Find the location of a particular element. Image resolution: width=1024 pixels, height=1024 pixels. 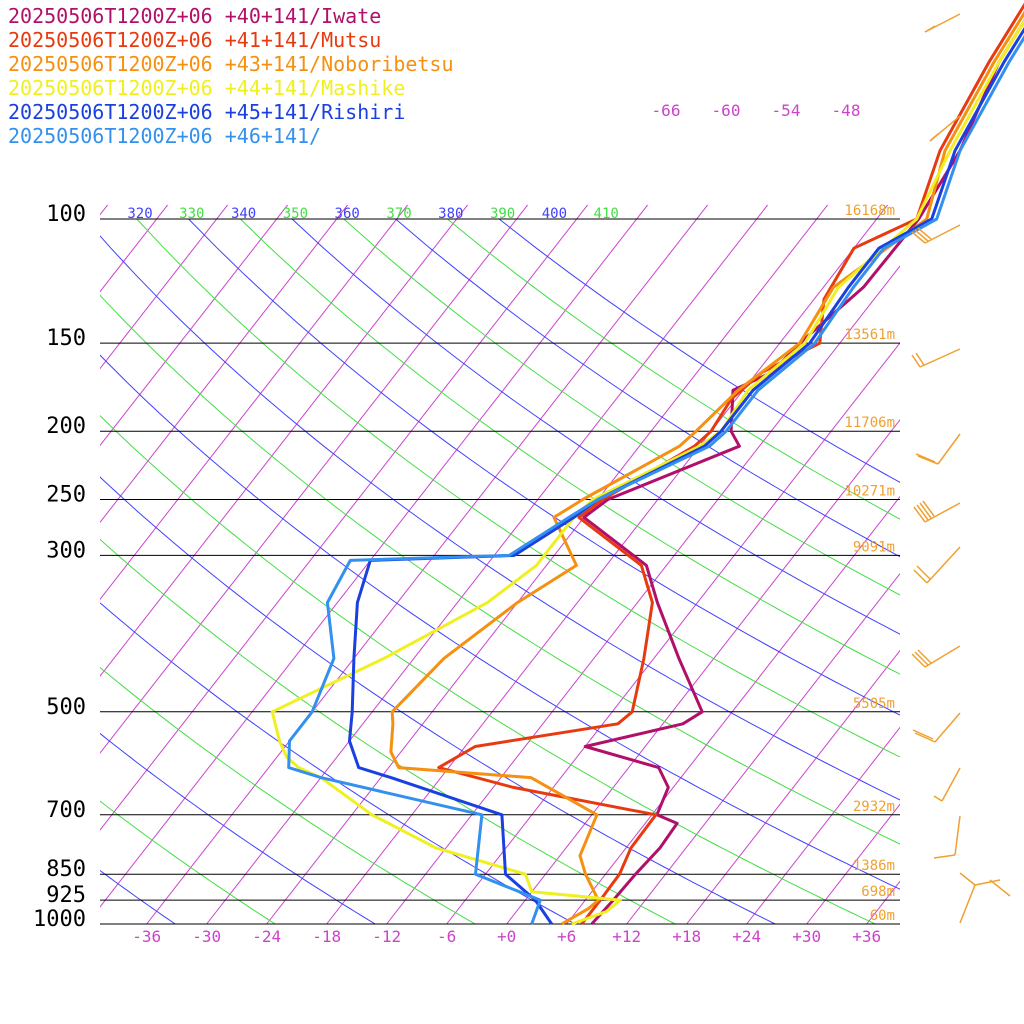

temperature-tick-label: +18 is located at coordinates (686, 936).